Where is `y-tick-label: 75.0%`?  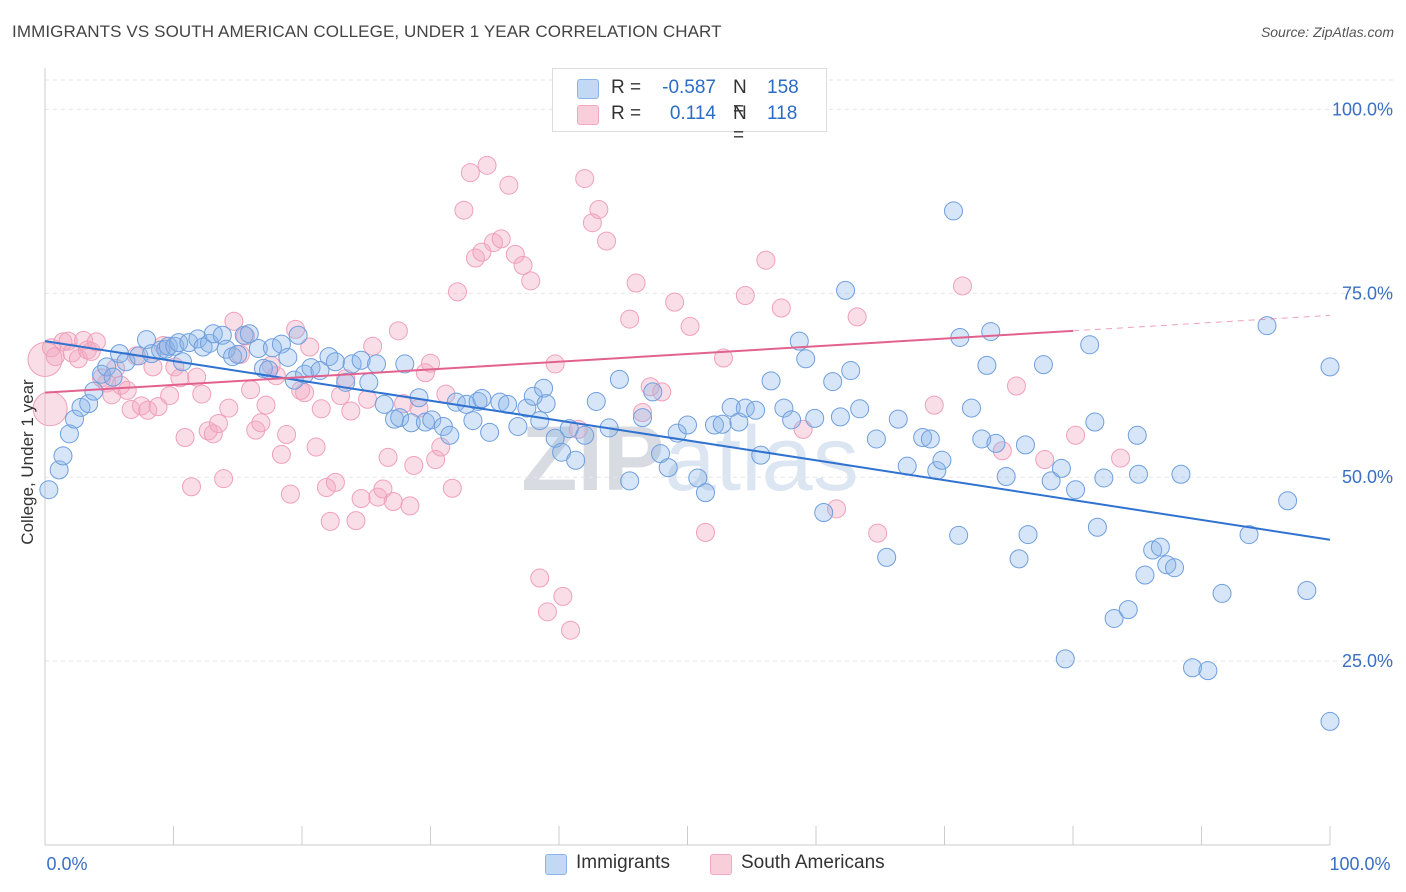 y-tick-label: 75.0% is located at coordinates (1367, 293).